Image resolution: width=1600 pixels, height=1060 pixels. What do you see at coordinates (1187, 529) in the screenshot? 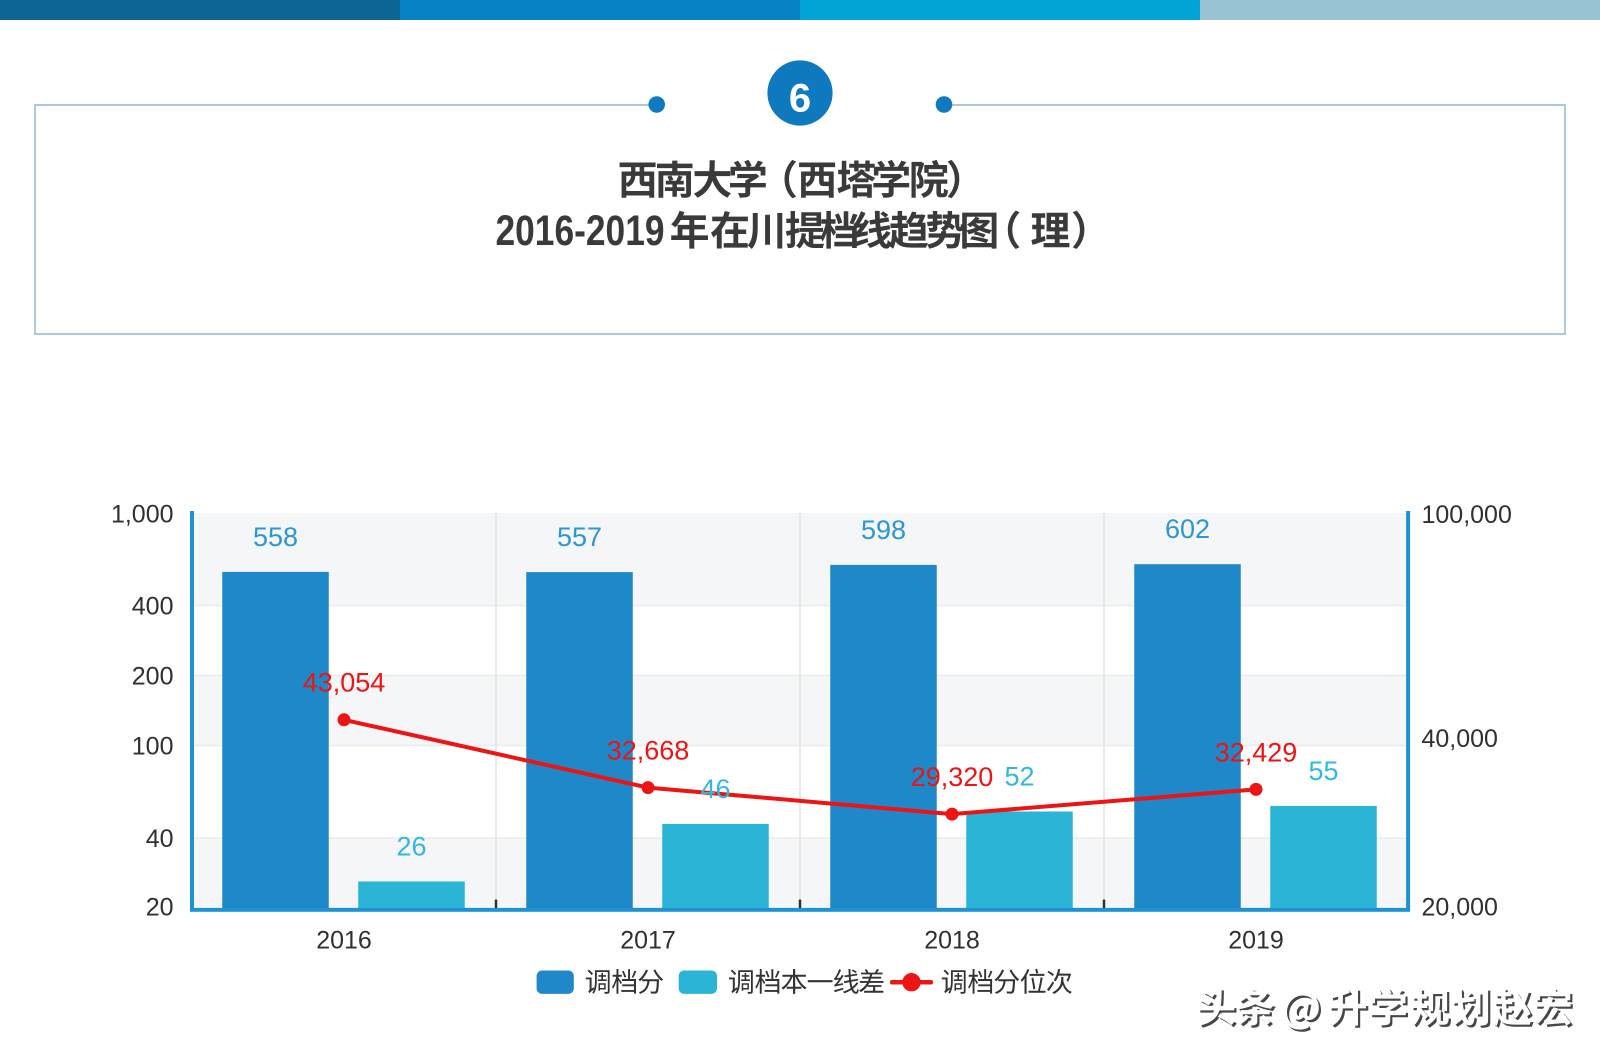
I see `svg-text: 602` at bounding box center [1187, 529].